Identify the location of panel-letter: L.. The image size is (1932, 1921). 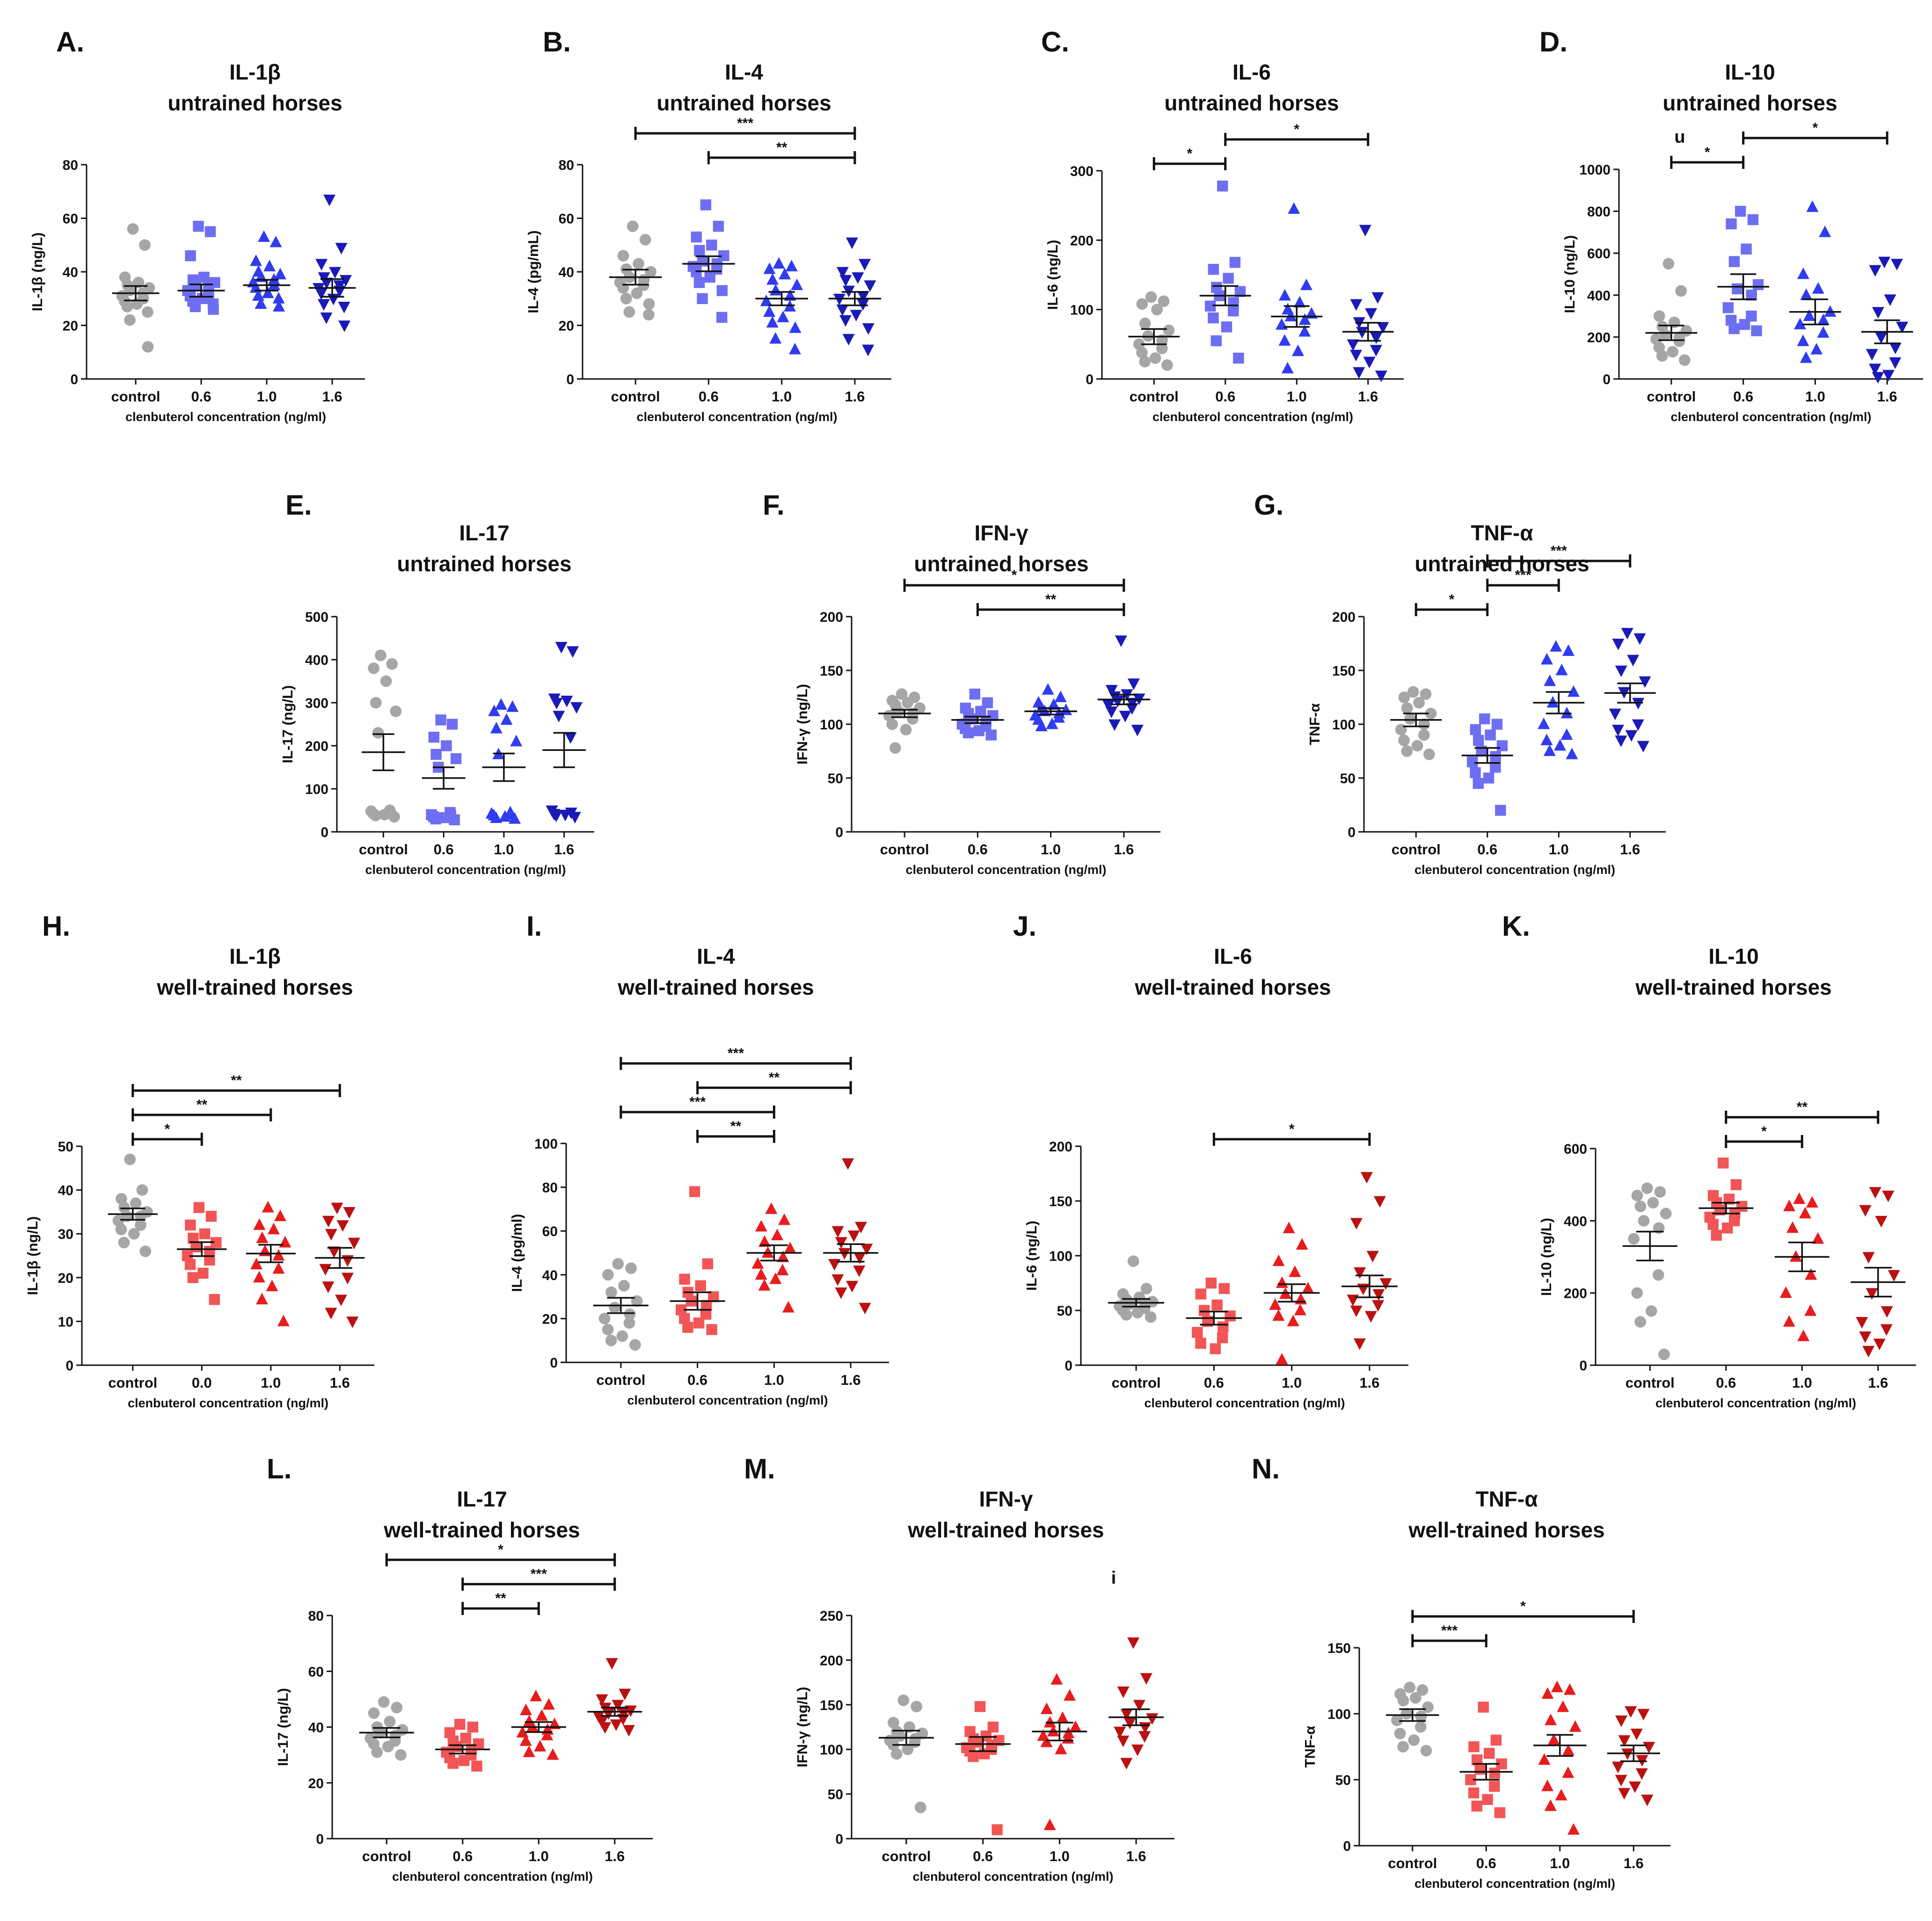
(279, 1468).